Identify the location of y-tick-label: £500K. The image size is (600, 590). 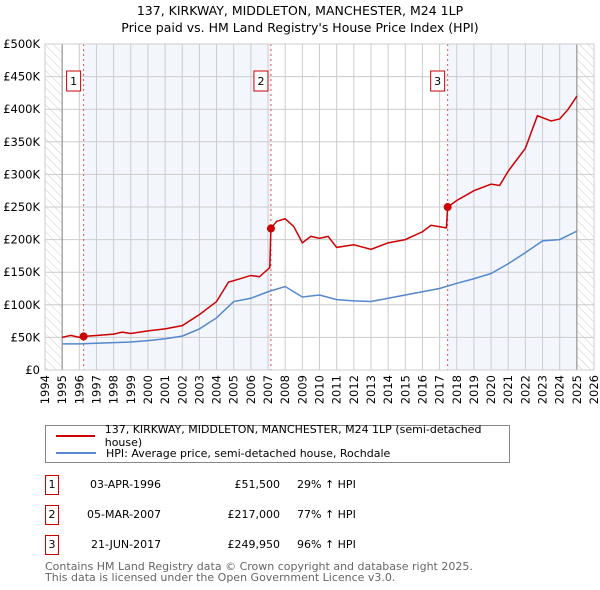
(21, 44).